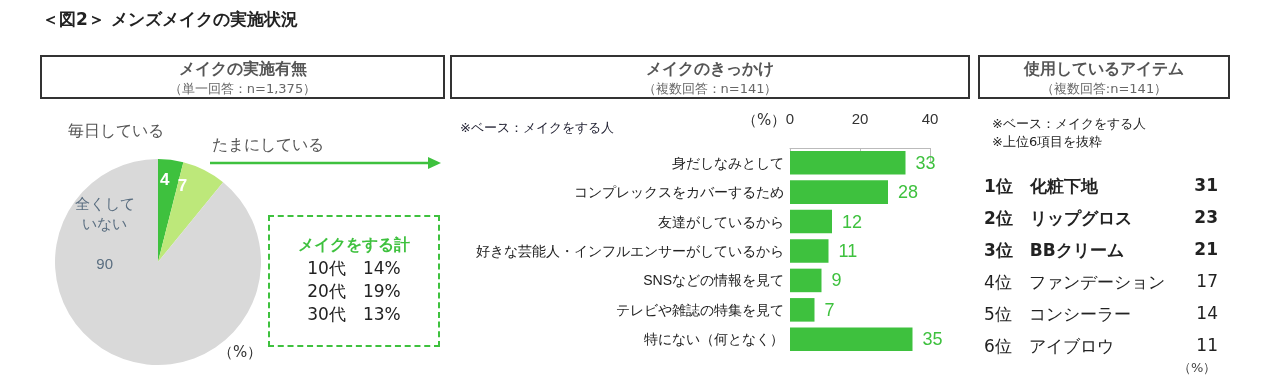  Describe the element at coordinates (728, 162) in the screenshot. I see `y-tick-label: 身だしなみとして` at that location.